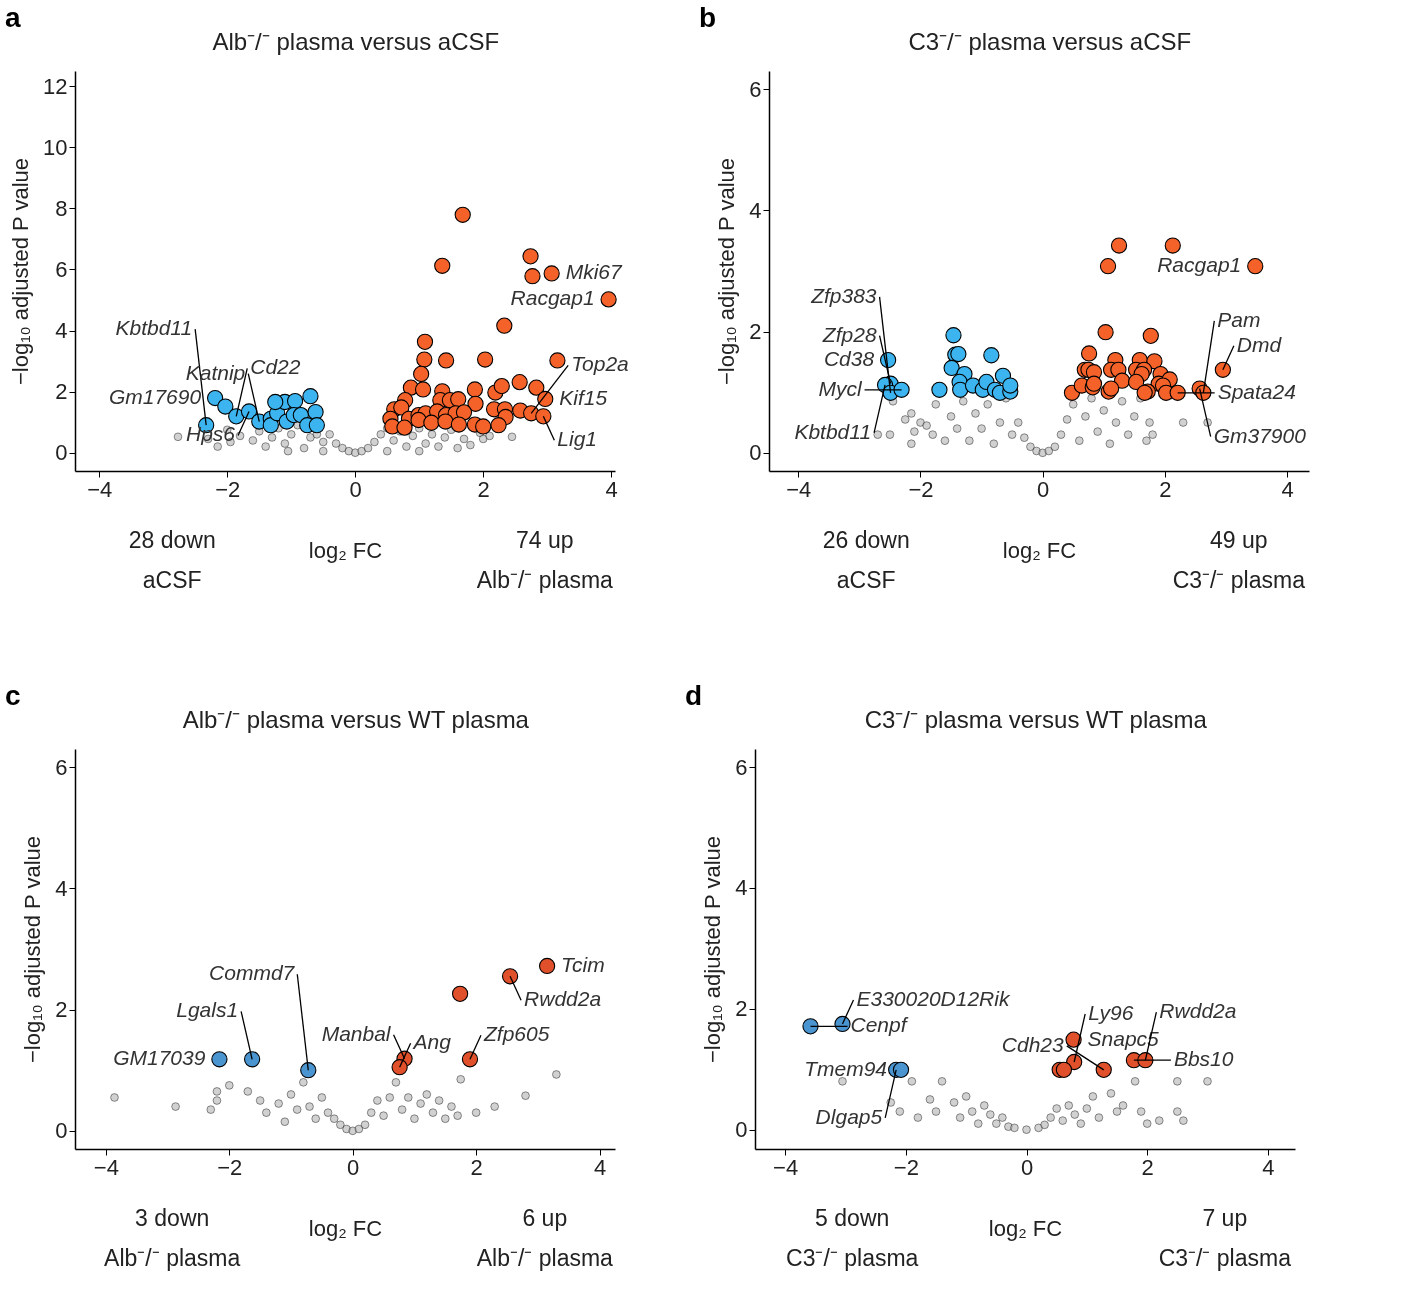  What do you see at coordinates (431, 1042) in the screenshot?
I see `annotation: Ang` at bounding box center [431, 1042].